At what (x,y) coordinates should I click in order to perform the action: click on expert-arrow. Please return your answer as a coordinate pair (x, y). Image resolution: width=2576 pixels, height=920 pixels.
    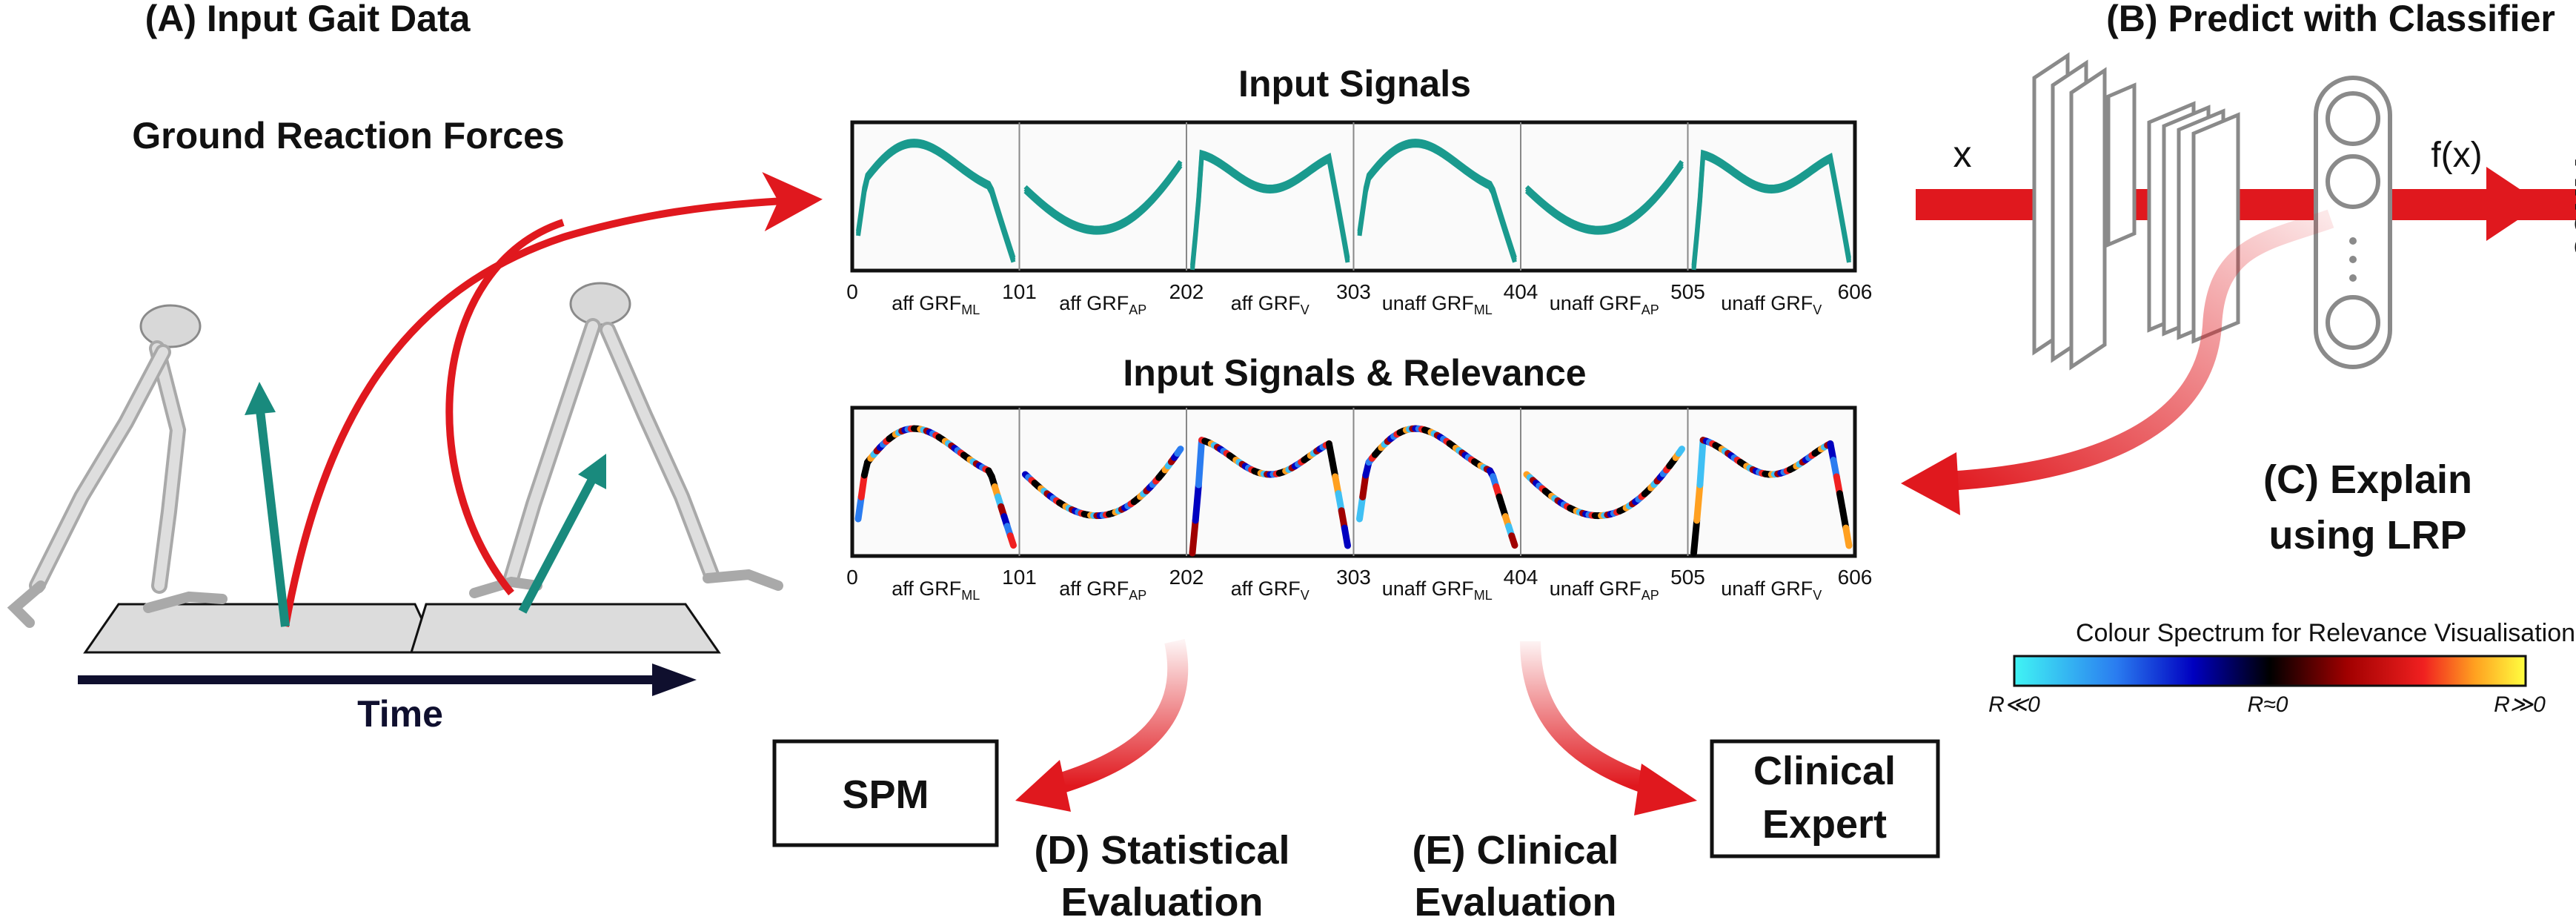
    Looking at the image, I should click on (1588, 718).